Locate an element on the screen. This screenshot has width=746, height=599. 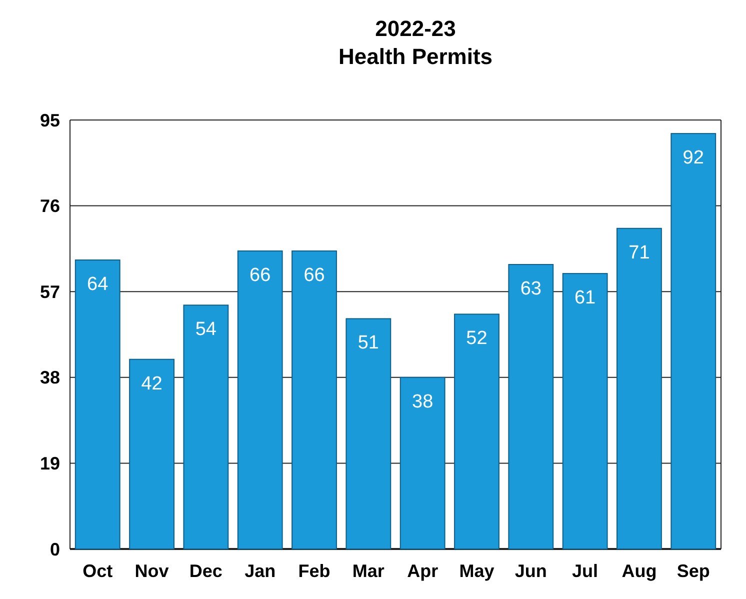
y-tick-label: 76 is located at coordinates (50, 206).